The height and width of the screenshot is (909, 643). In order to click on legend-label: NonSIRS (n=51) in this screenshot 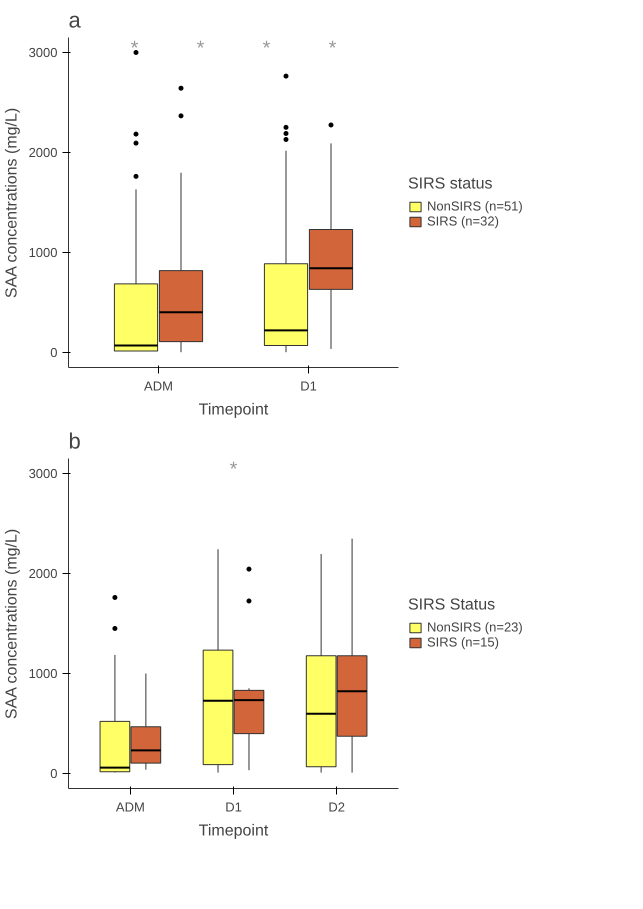, I will do `click(475, 206)`.